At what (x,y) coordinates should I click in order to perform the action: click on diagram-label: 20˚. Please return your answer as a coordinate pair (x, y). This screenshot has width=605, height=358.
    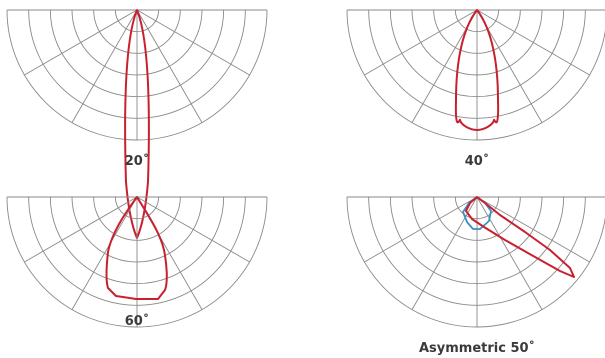
    Looking at the image, I should click on (137, 161).